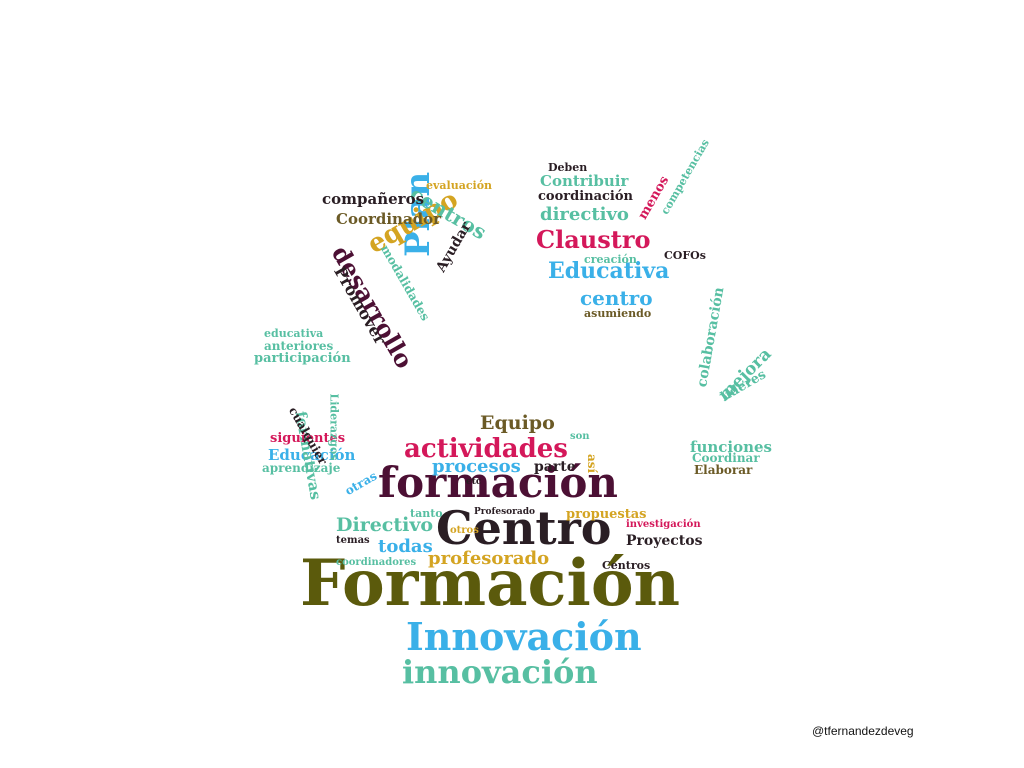  Describe the element at coordinates (568, 167) in the screenshot. I see `cloud-word: Deben` at that location.